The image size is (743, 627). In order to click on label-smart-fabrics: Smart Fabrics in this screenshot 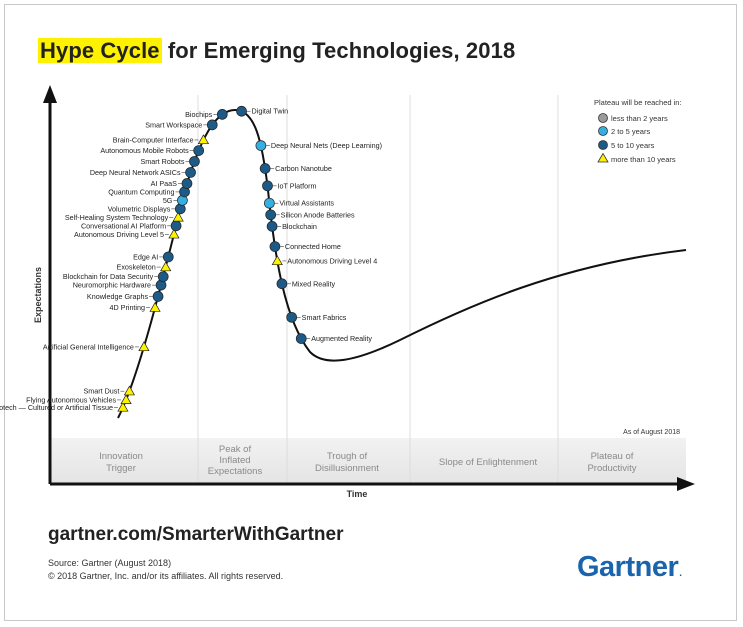, I will do `click(324, 317)`.